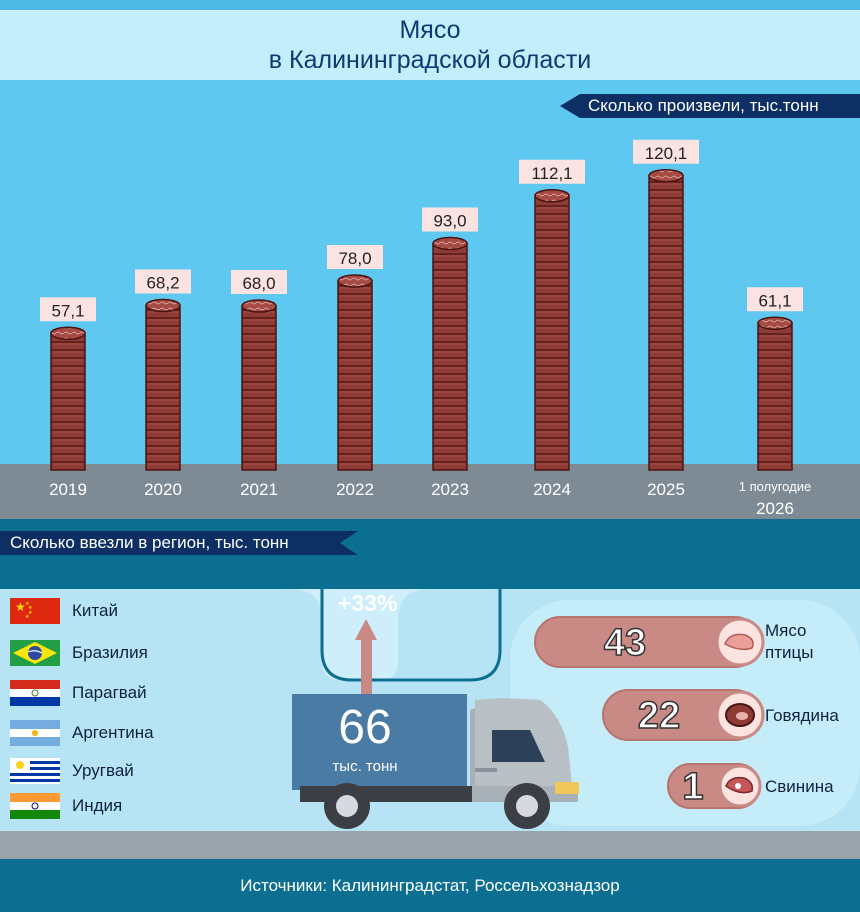 The height and width of the screenshot is (912, 860). Describe the element at coordinates (35, 653) in the screenshot. I see `brazil-flag-icon` at that location.